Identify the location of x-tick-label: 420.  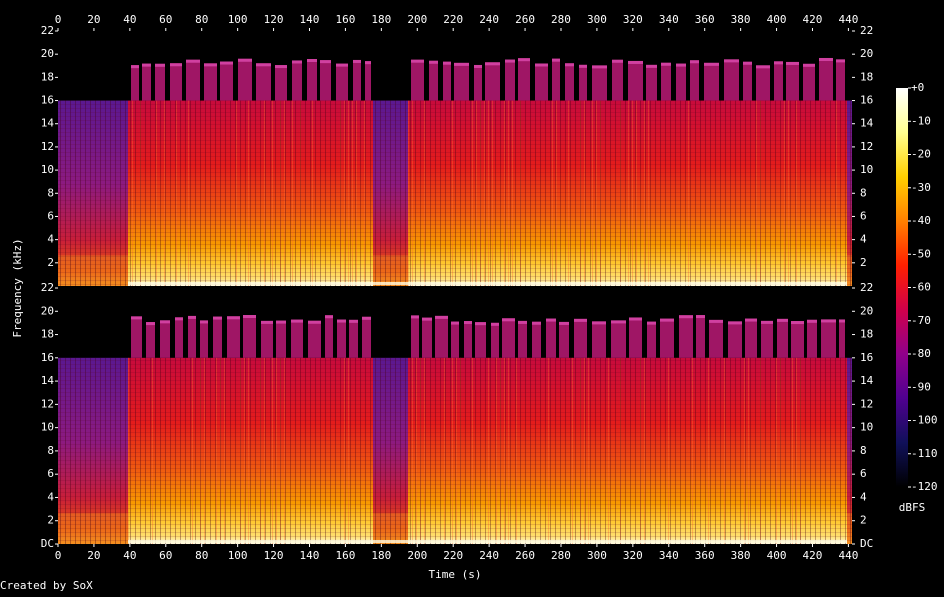
(813, 555).